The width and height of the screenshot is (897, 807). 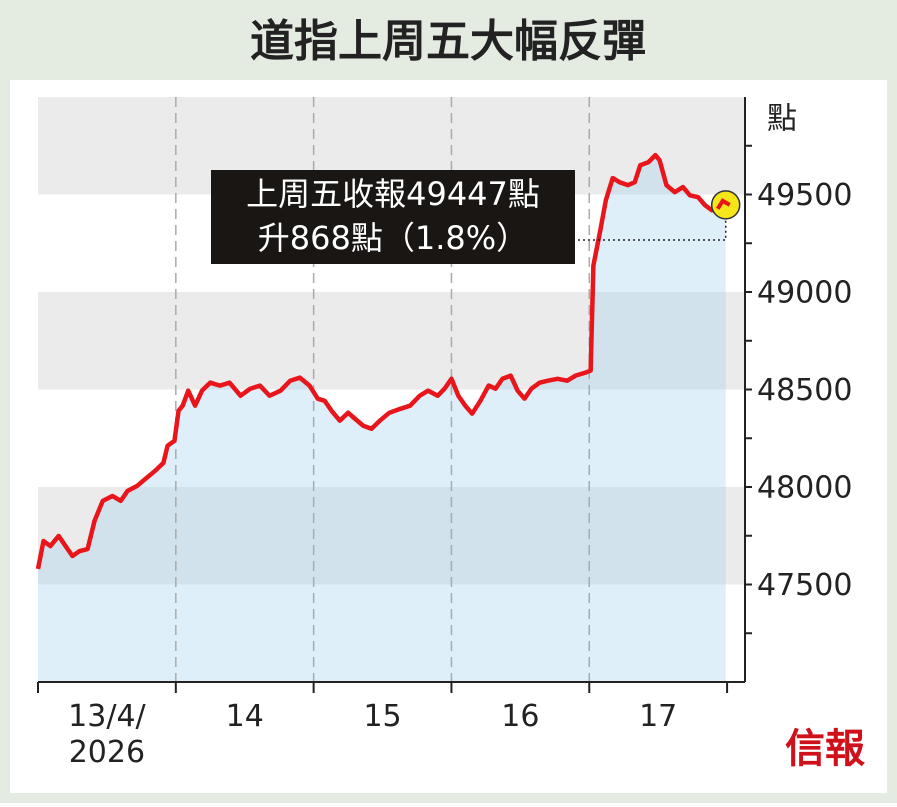 What do you see at coordinates (723, 204) in the screenshot?
I see `last-tick` at bounding box center [723, 204].